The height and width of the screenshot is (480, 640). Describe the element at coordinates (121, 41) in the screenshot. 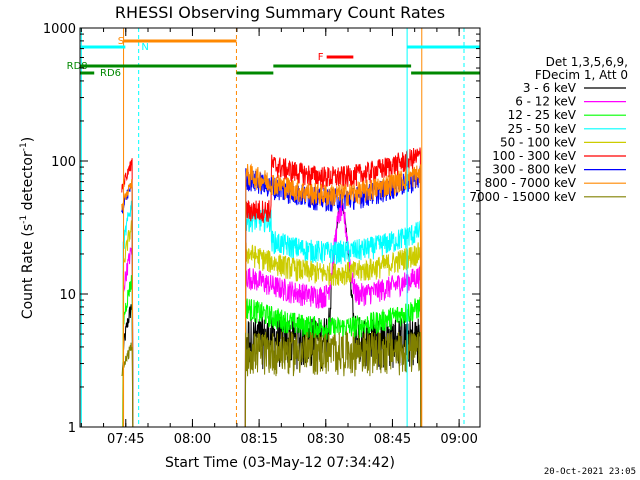

I see `flag-label-s: S` at that location.